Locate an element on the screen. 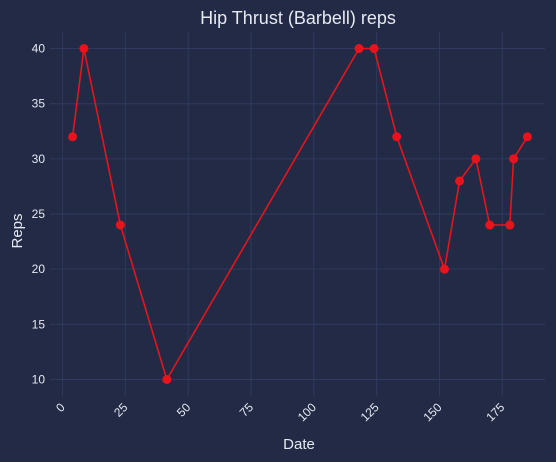 Image resolution: width=556 pixels, height=462 pixels. y-axis-ticks: 10 15 20 25 30 35 40 is located at coordinates (39, 214).